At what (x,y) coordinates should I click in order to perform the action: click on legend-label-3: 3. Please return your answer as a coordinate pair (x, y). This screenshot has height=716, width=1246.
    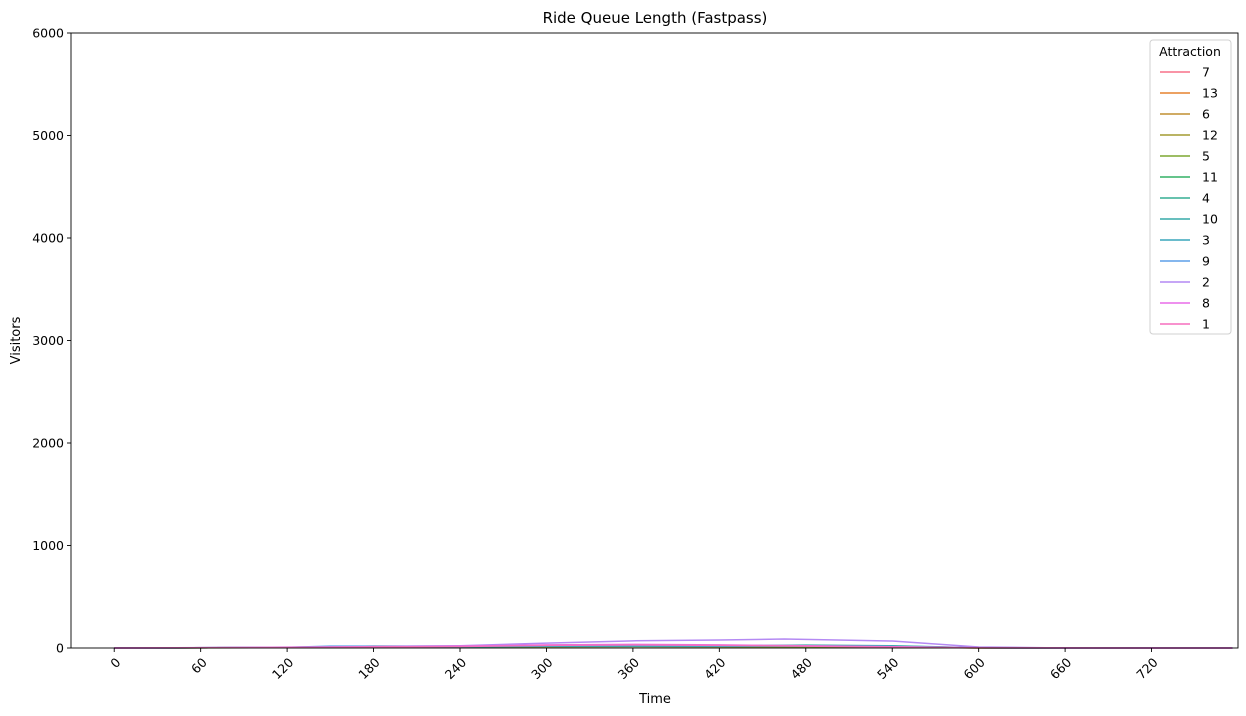
    Looking at the image, I should click on (1206, 240).